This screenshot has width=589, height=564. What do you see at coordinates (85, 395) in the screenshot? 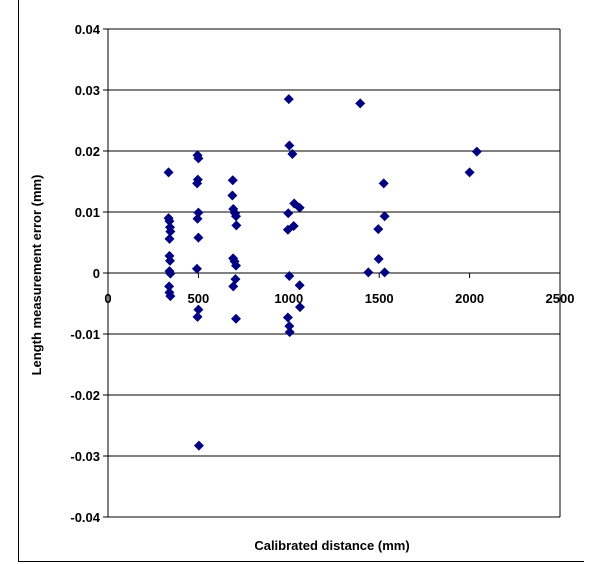
I see `y-tick-label: -0.02` at bounding box center [85, 395].